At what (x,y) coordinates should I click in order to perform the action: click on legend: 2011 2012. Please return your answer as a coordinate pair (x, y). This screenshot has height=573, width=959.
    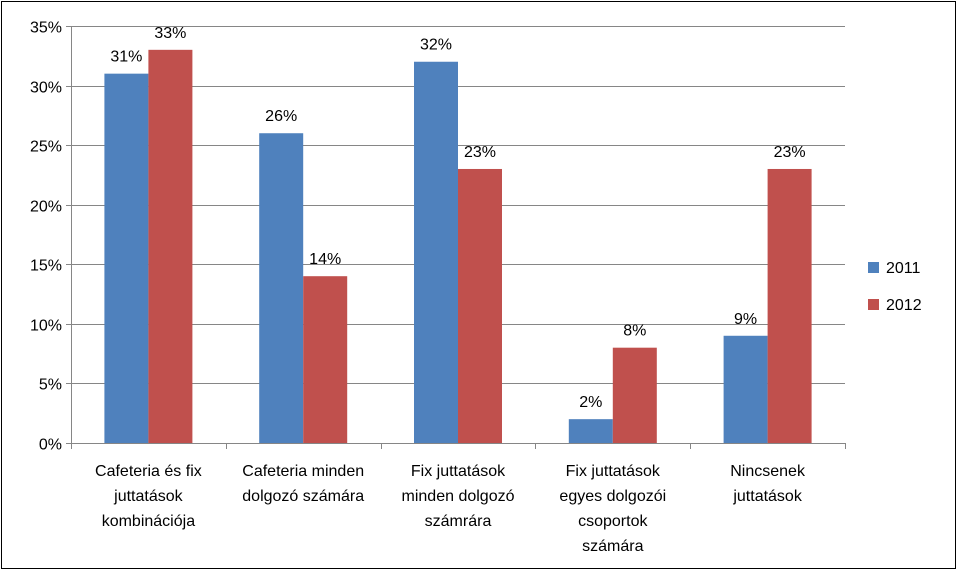
    Looking at the image, I should click on (895, 287).